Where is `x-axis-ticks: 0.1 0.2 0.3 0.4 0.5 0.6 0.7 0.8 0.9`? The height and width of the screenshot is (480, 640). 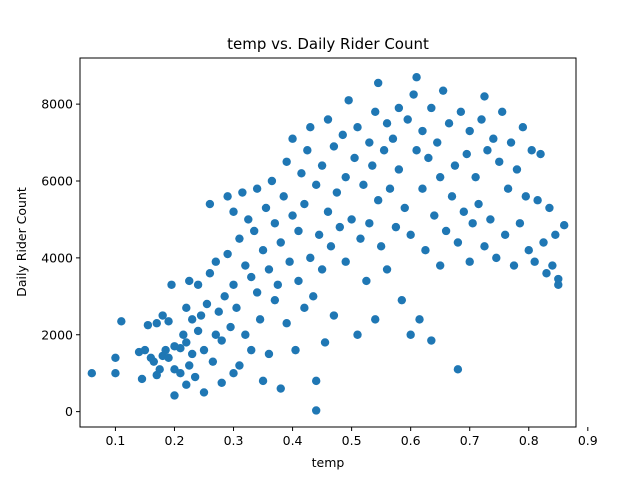 x-axis-ticks: 0.1 0.2 0.3 0.4 0.5 0.6 0.7 0.8 0.9 is located at coordinates (351, 437).